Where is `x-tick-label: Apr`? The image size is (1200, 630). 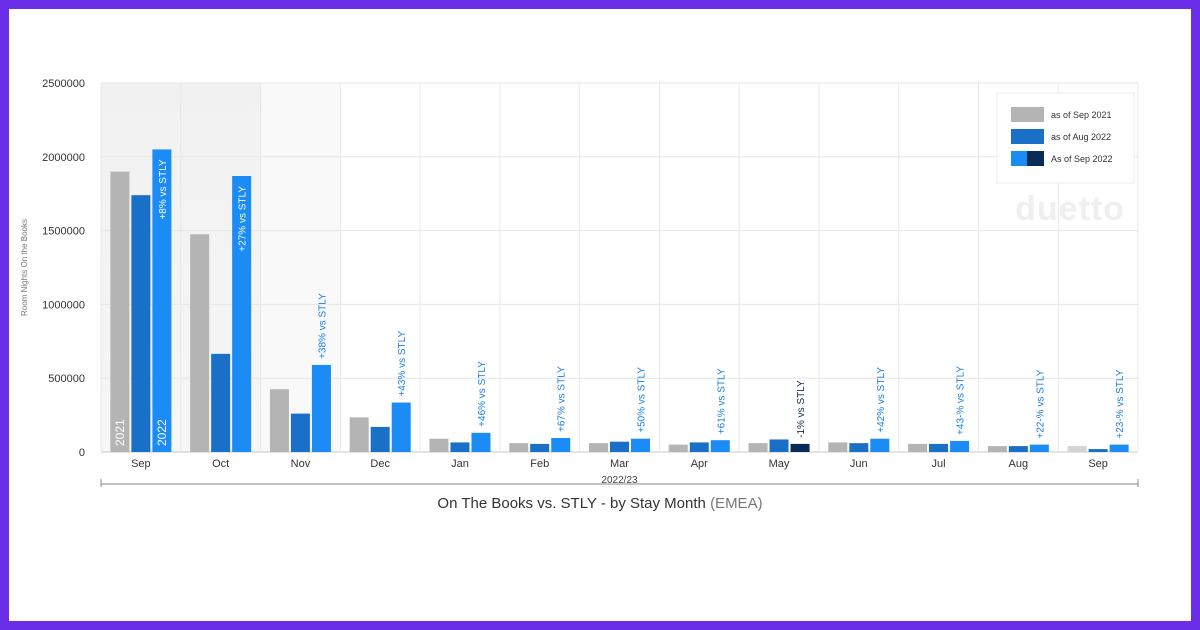
x-tick-label: Apr is located at coordinates (699, 464).